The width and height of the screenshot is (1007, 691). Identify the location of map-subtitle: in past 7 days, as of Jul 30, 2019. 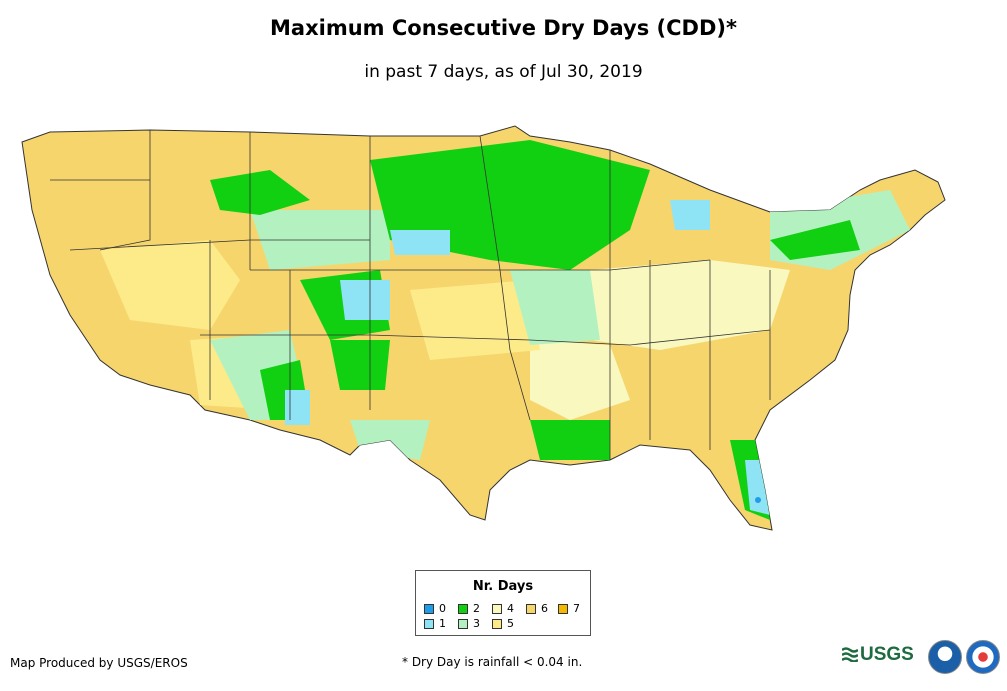
(503, 72).